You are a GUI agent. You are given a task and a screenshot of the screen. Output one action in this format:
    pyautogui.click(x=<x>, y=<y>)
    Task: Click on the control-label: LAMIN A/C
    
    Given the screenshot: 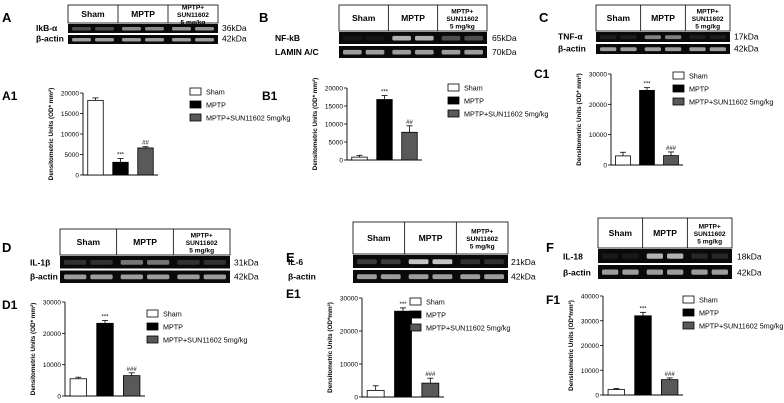 What is the action you would take?
    pyautogui.click(x=297, y=52)
    